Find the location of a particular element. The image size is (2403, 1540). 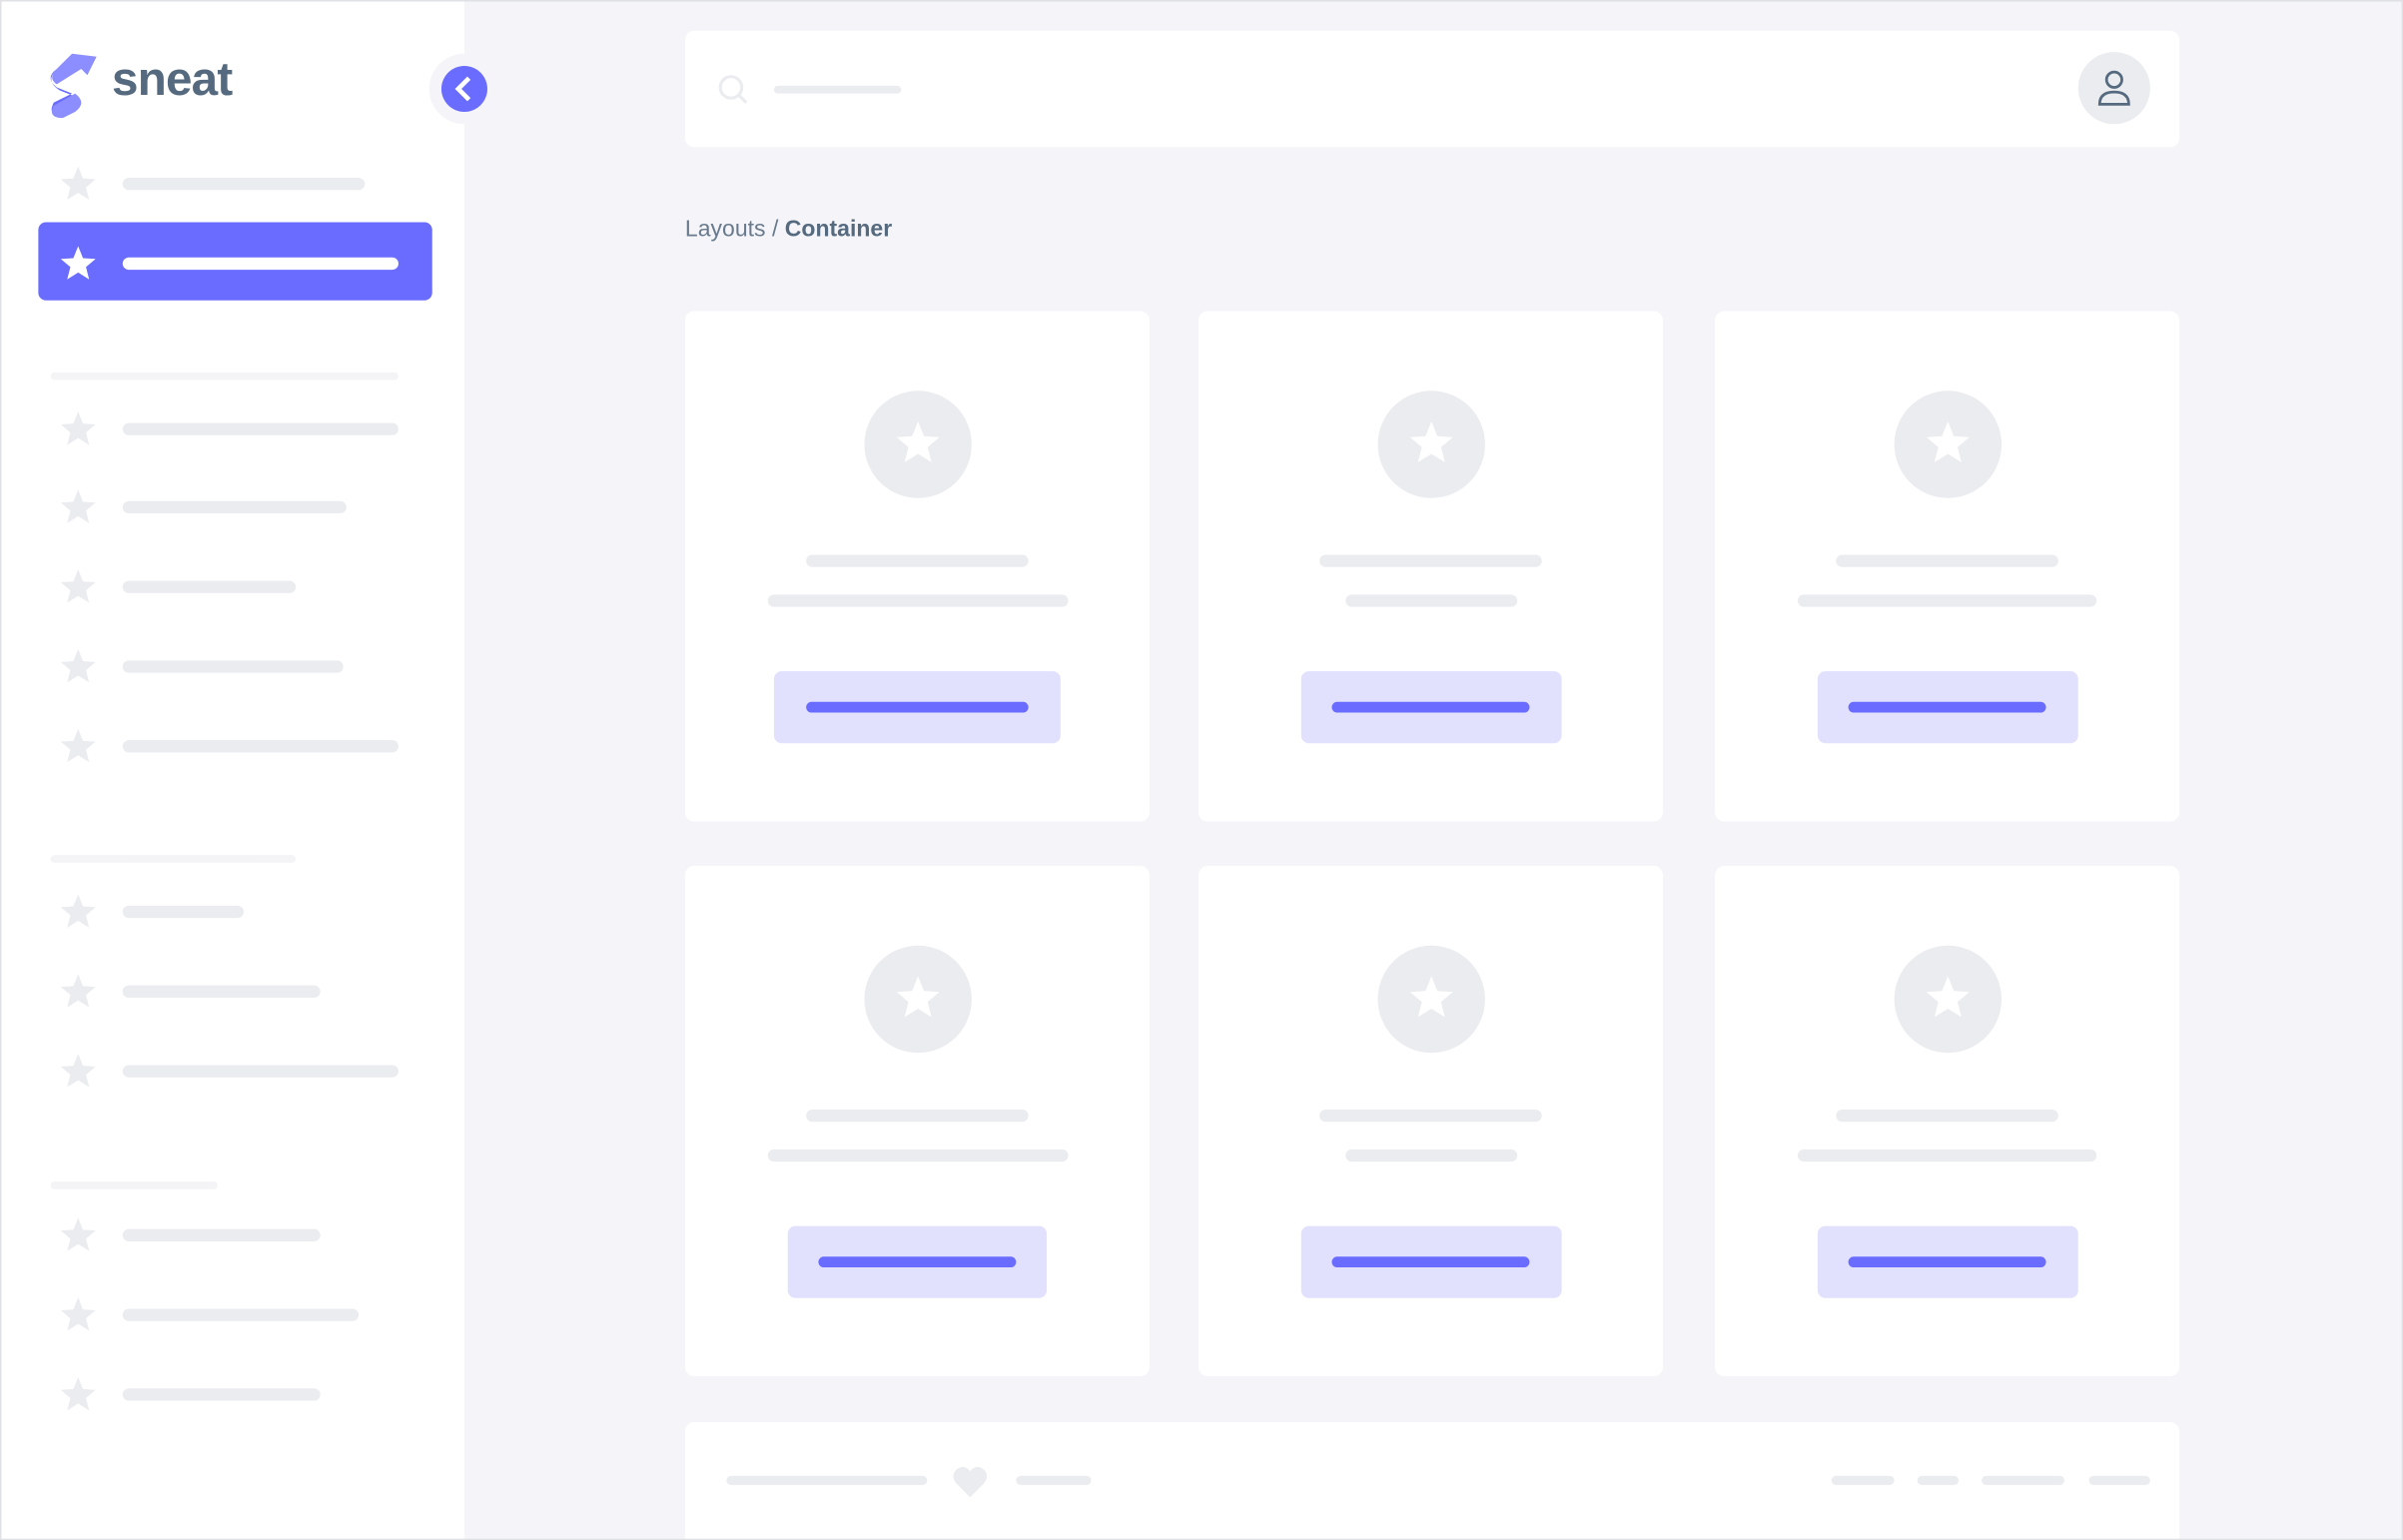

footer-copyright is located at coordinates (827, 1480).